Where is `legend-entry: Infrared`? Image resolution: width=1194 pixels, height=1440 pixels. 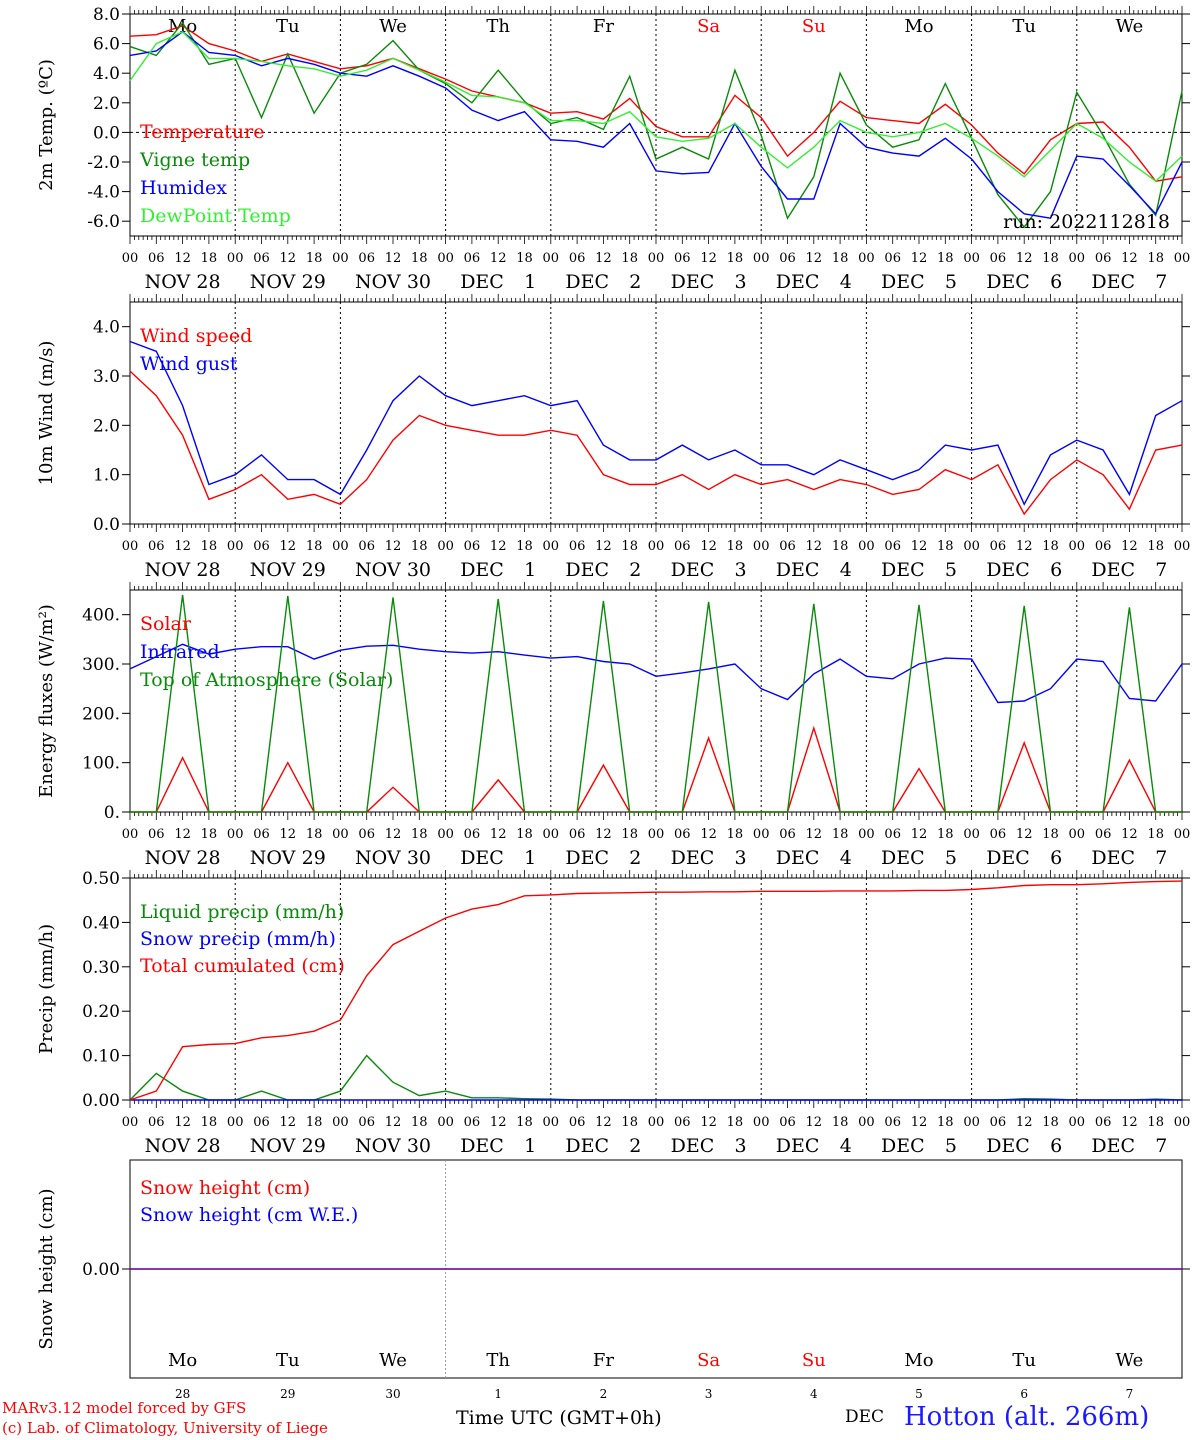
legend-entry: Infrared is located at coordinates (180, 652).